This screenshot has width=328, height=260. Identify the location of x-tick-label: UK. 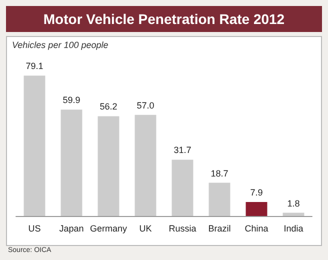
(145, 229).